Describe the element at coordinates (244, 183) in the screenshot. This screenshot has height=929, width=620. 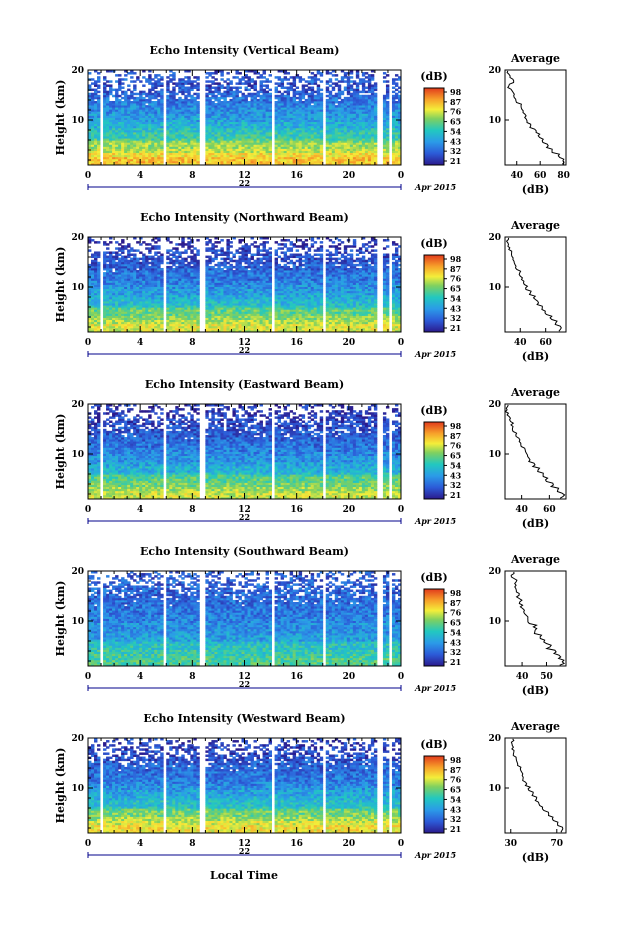
I see `day-label: 22` at that location.